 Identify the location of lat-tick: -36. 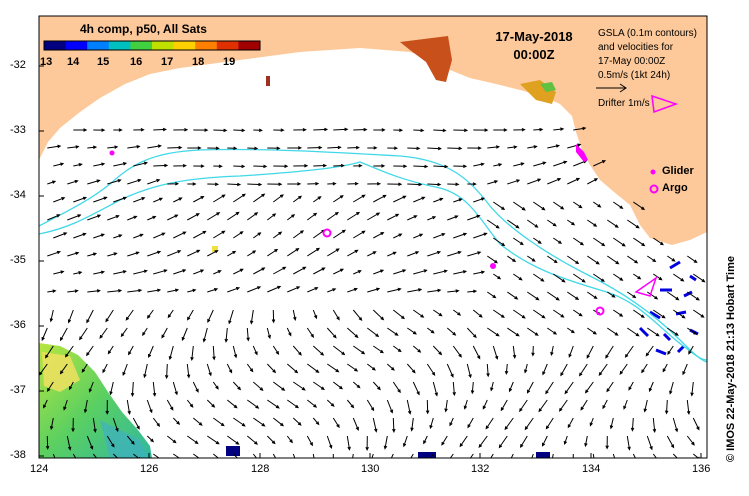
(18, 325).